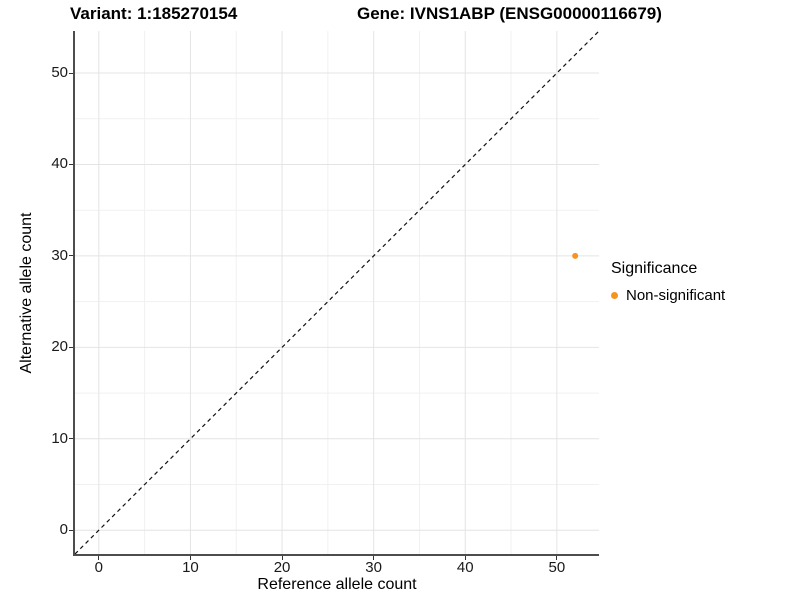  What do you see at coordinates (154, 13) in the screenshot?
I see `title-variant: Variant: 1:185270154` at bounding box center [154, 13].